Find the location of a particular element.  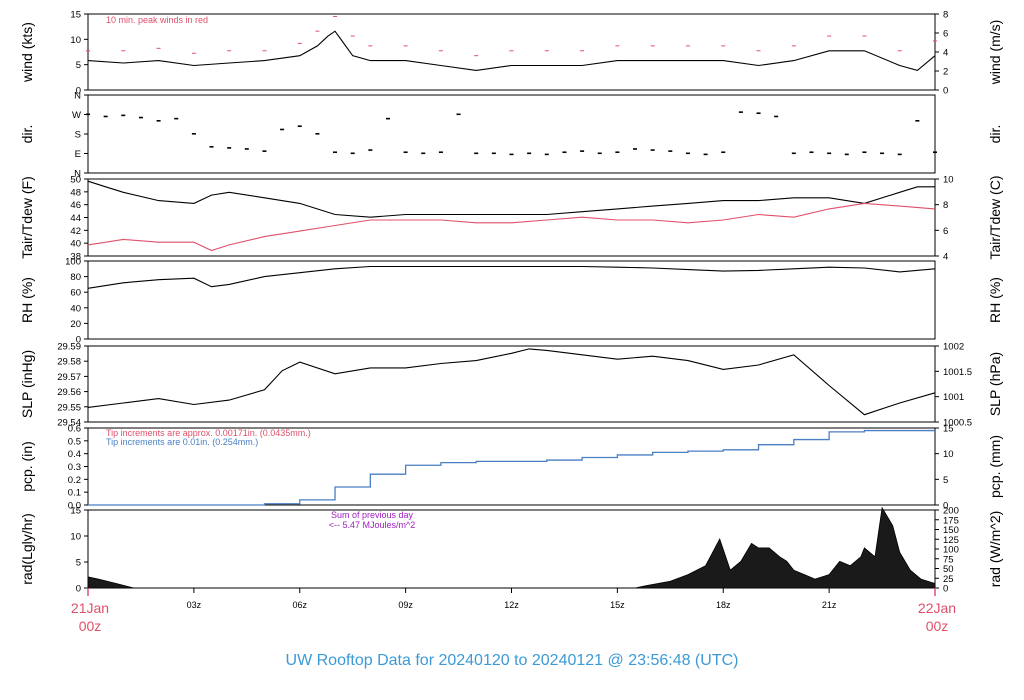

wind-ytick-right-label: 0 is located at coordinates (945, 91).